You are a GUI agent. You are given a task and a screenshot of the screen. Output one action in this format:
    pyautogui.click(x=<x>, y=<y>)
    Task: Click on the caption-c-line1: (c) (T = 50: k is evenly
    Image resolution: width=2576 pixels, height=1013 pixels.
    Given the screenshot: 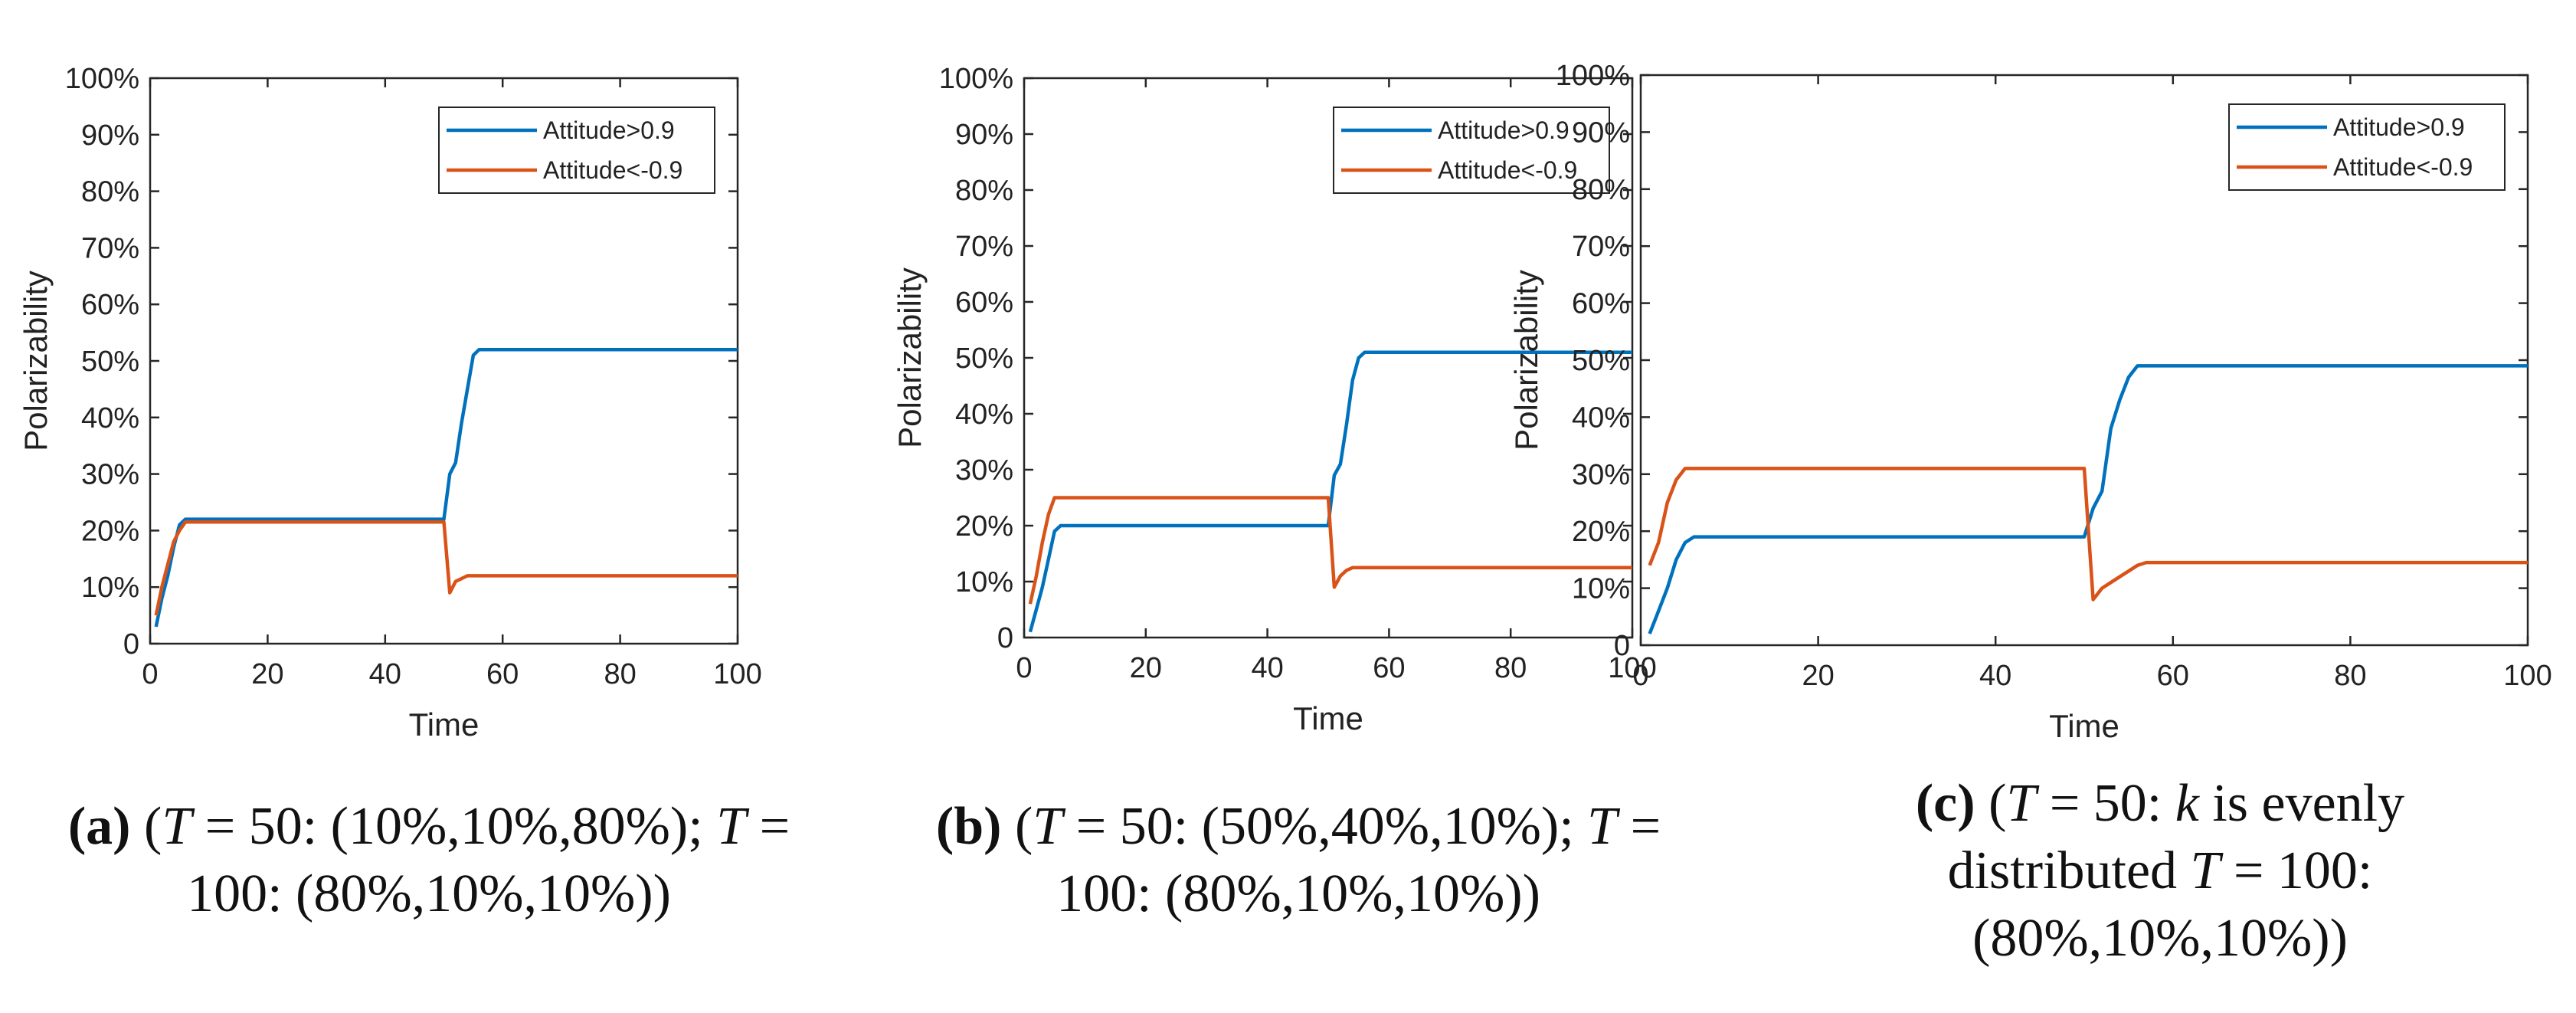 What is the action you would take?
    pyautogui.click(x=2160, y=804)
    